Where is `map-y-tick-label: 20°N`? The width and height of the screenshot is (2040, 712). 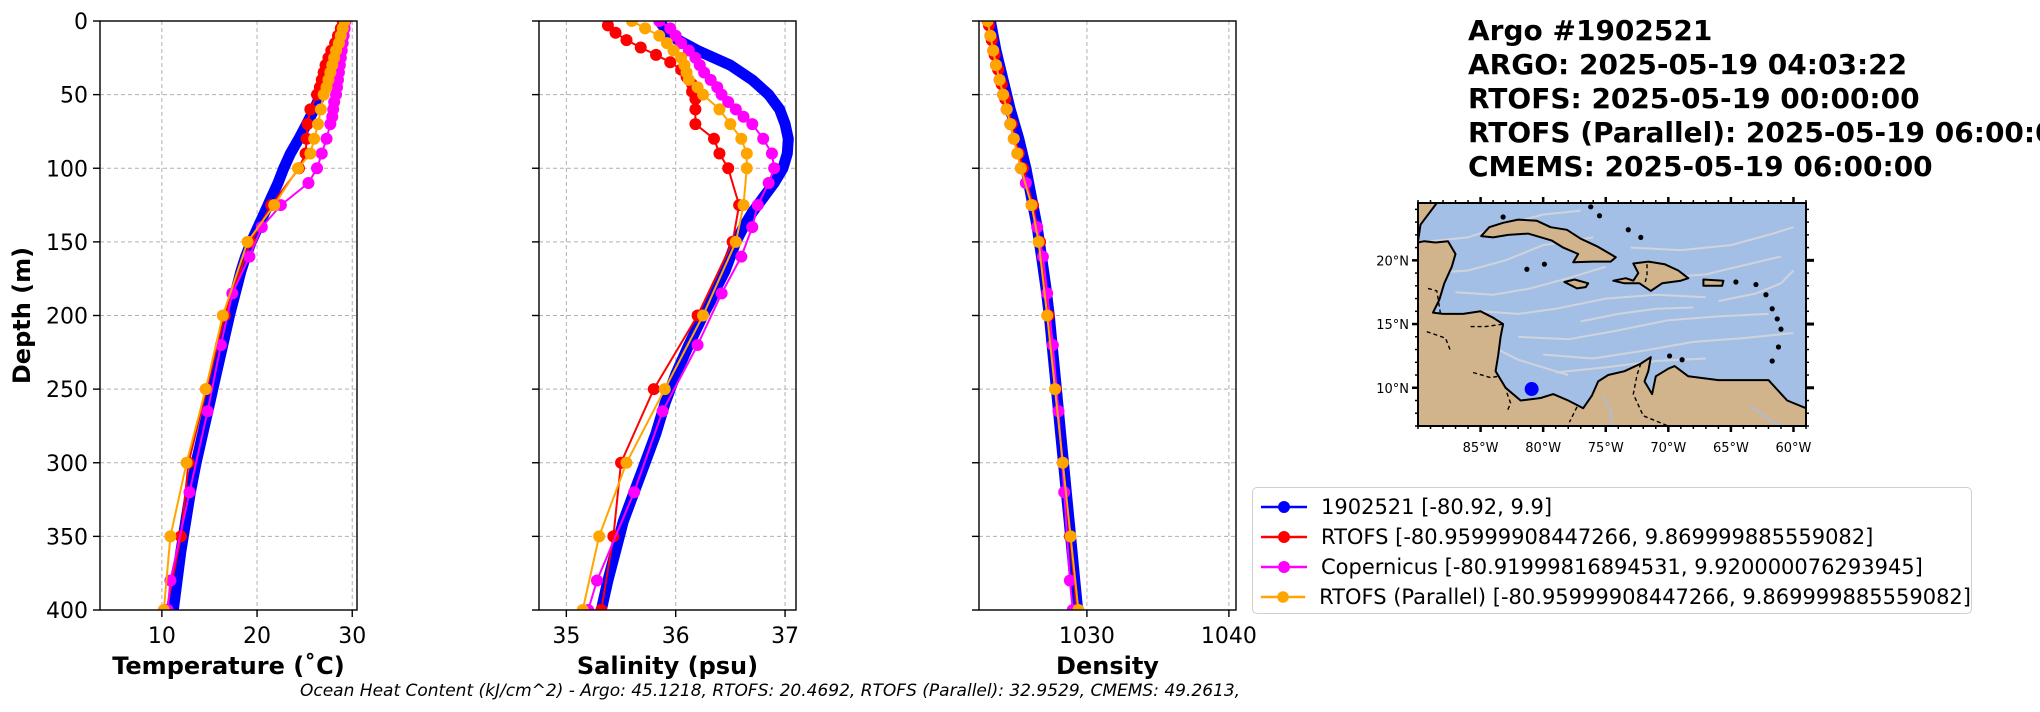
map-y-tick-label: 20°N is located at coordinates (1392, 261).